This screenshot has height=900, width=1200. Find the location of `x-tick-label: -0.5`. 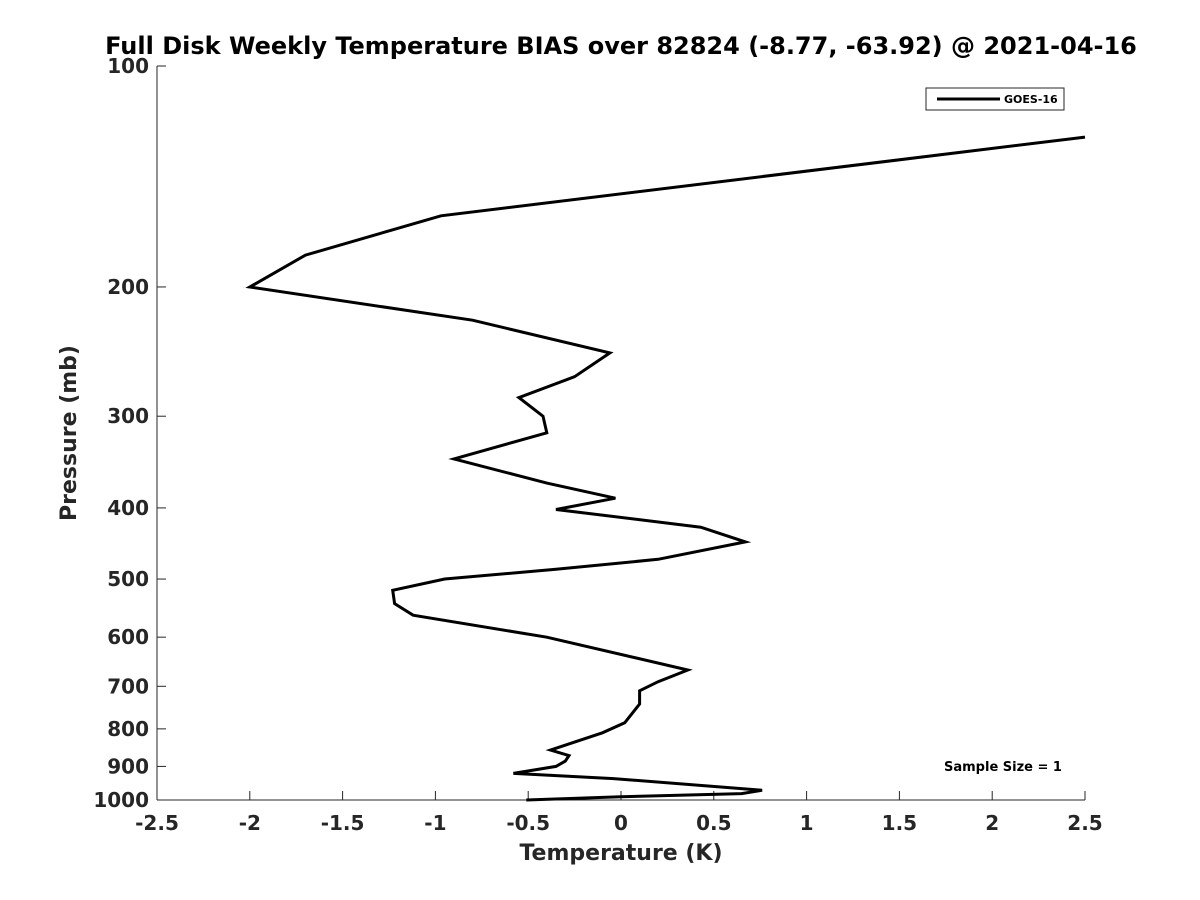

x-tick-label: -0.5 is located at coordinates (528, 823).